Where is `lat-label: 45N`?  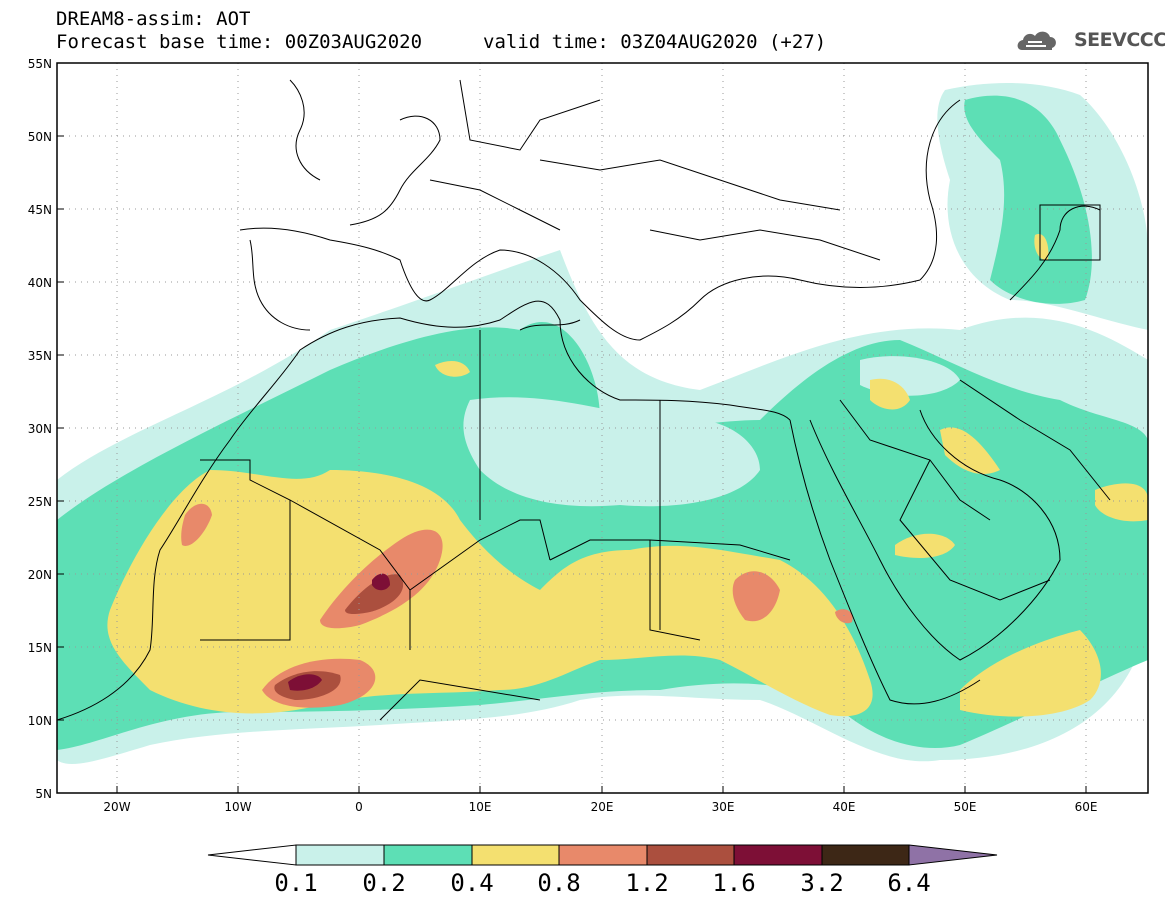 lat-label: 45N is located at coordinates (40, 210).